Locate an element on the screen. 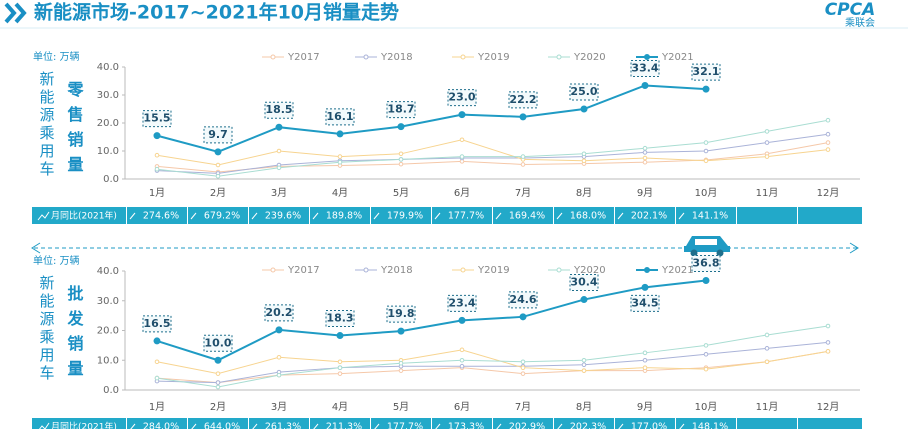  data-label: 30.4 is located at coordinates (583, 282).